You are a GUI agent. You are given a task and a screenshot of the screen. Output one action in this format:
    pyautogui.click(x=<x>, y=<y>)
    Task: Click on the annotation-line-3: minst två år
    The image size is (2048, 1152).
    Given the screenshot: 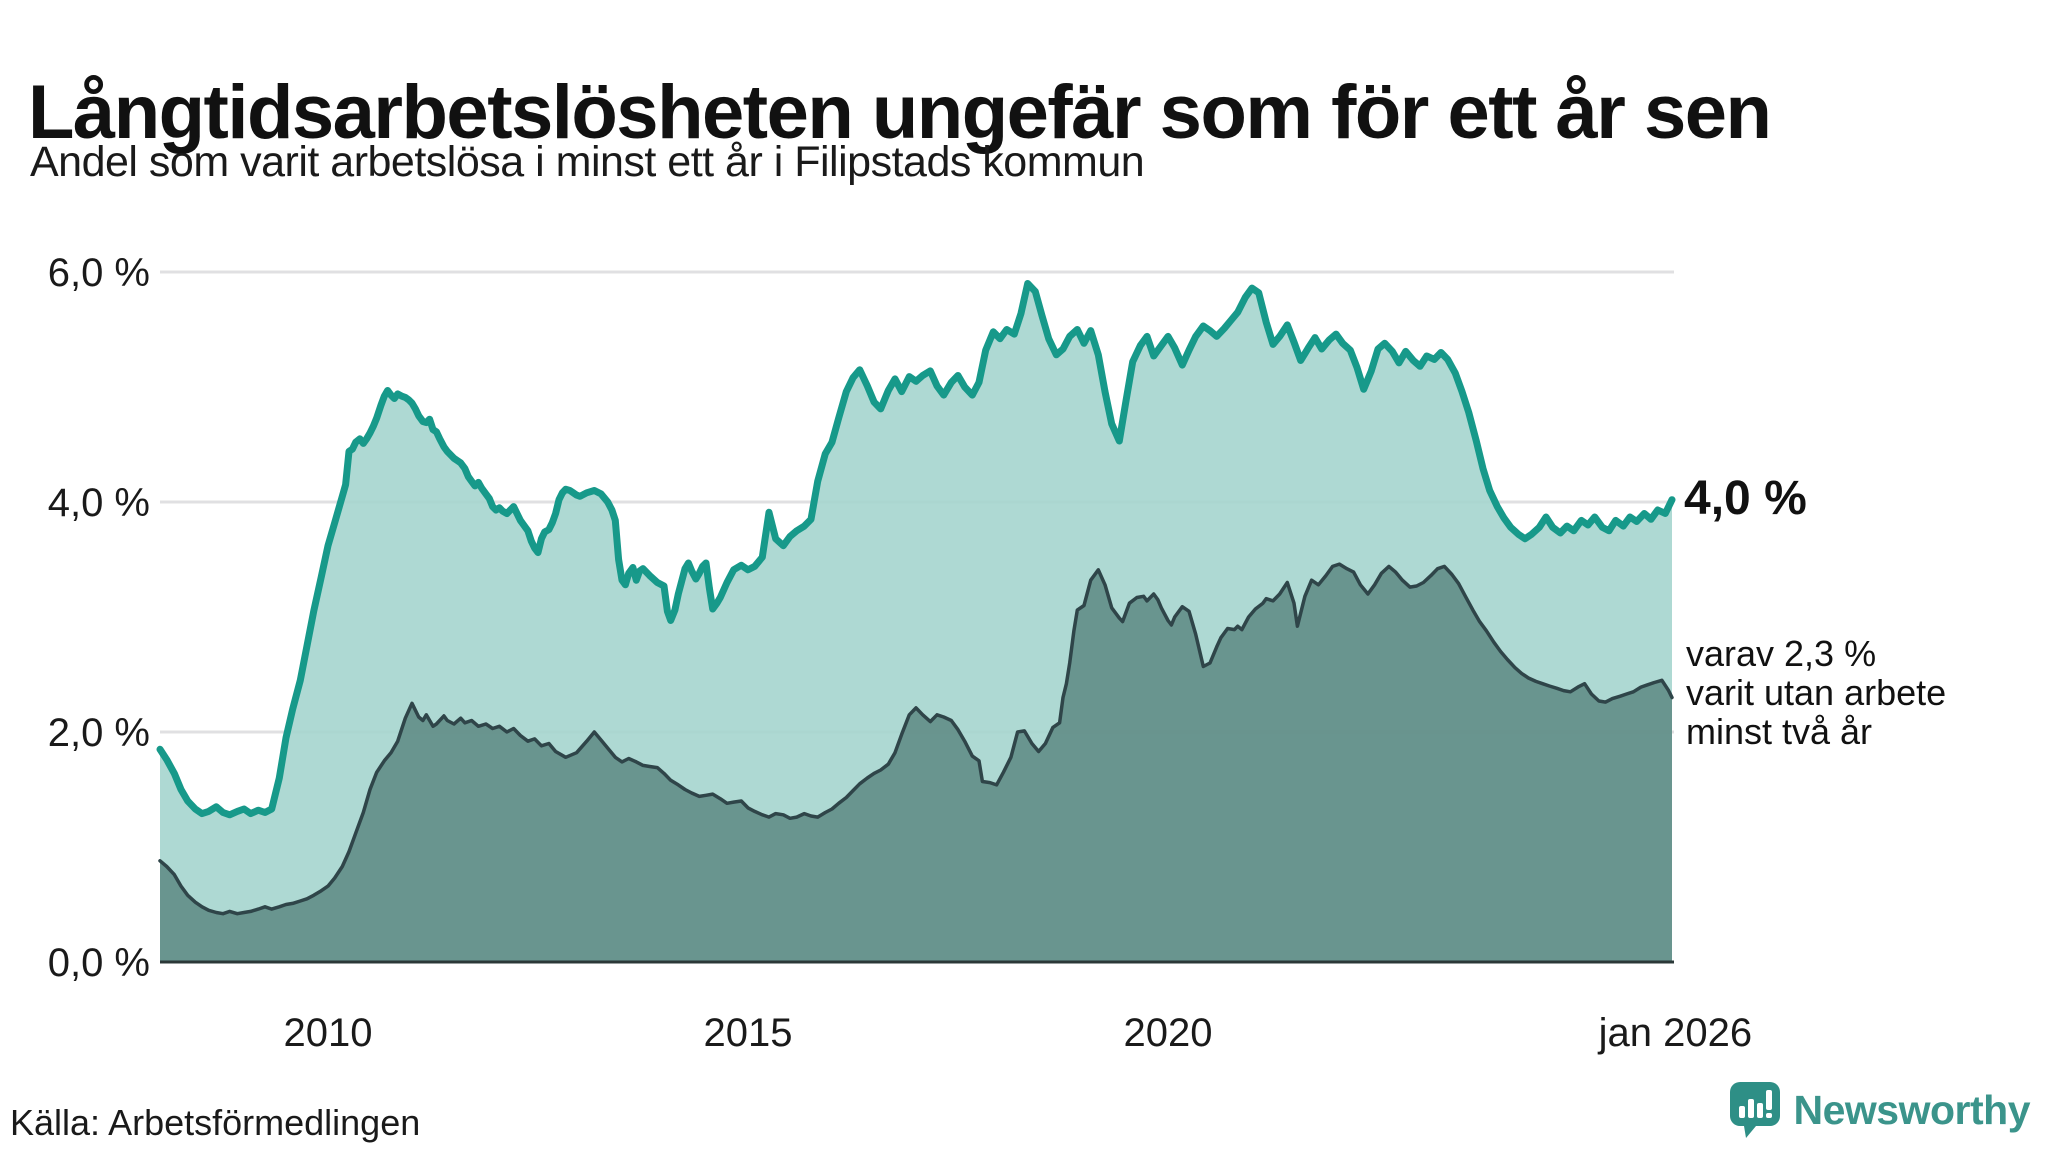 What is the action you would take?
    pyautogui.click(x=1779, y=731)
    